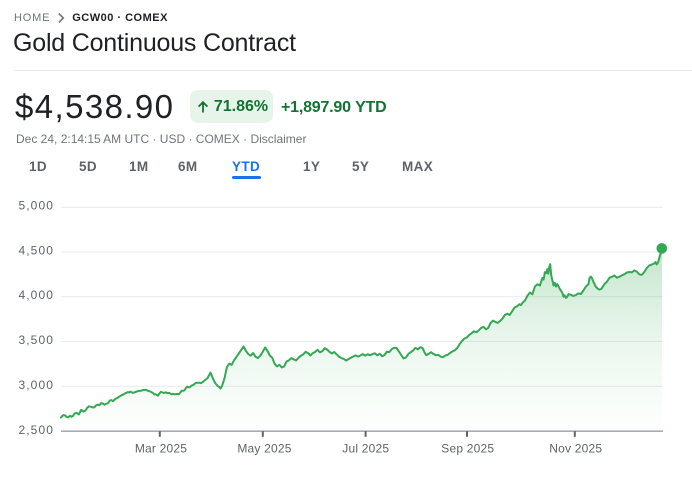 The width and height of the screenshot is (692, 477). What do you see at coordinates (36, 430) in the screenshot?
I see `svg-text: 2,500` at bounding box center [36, 430].